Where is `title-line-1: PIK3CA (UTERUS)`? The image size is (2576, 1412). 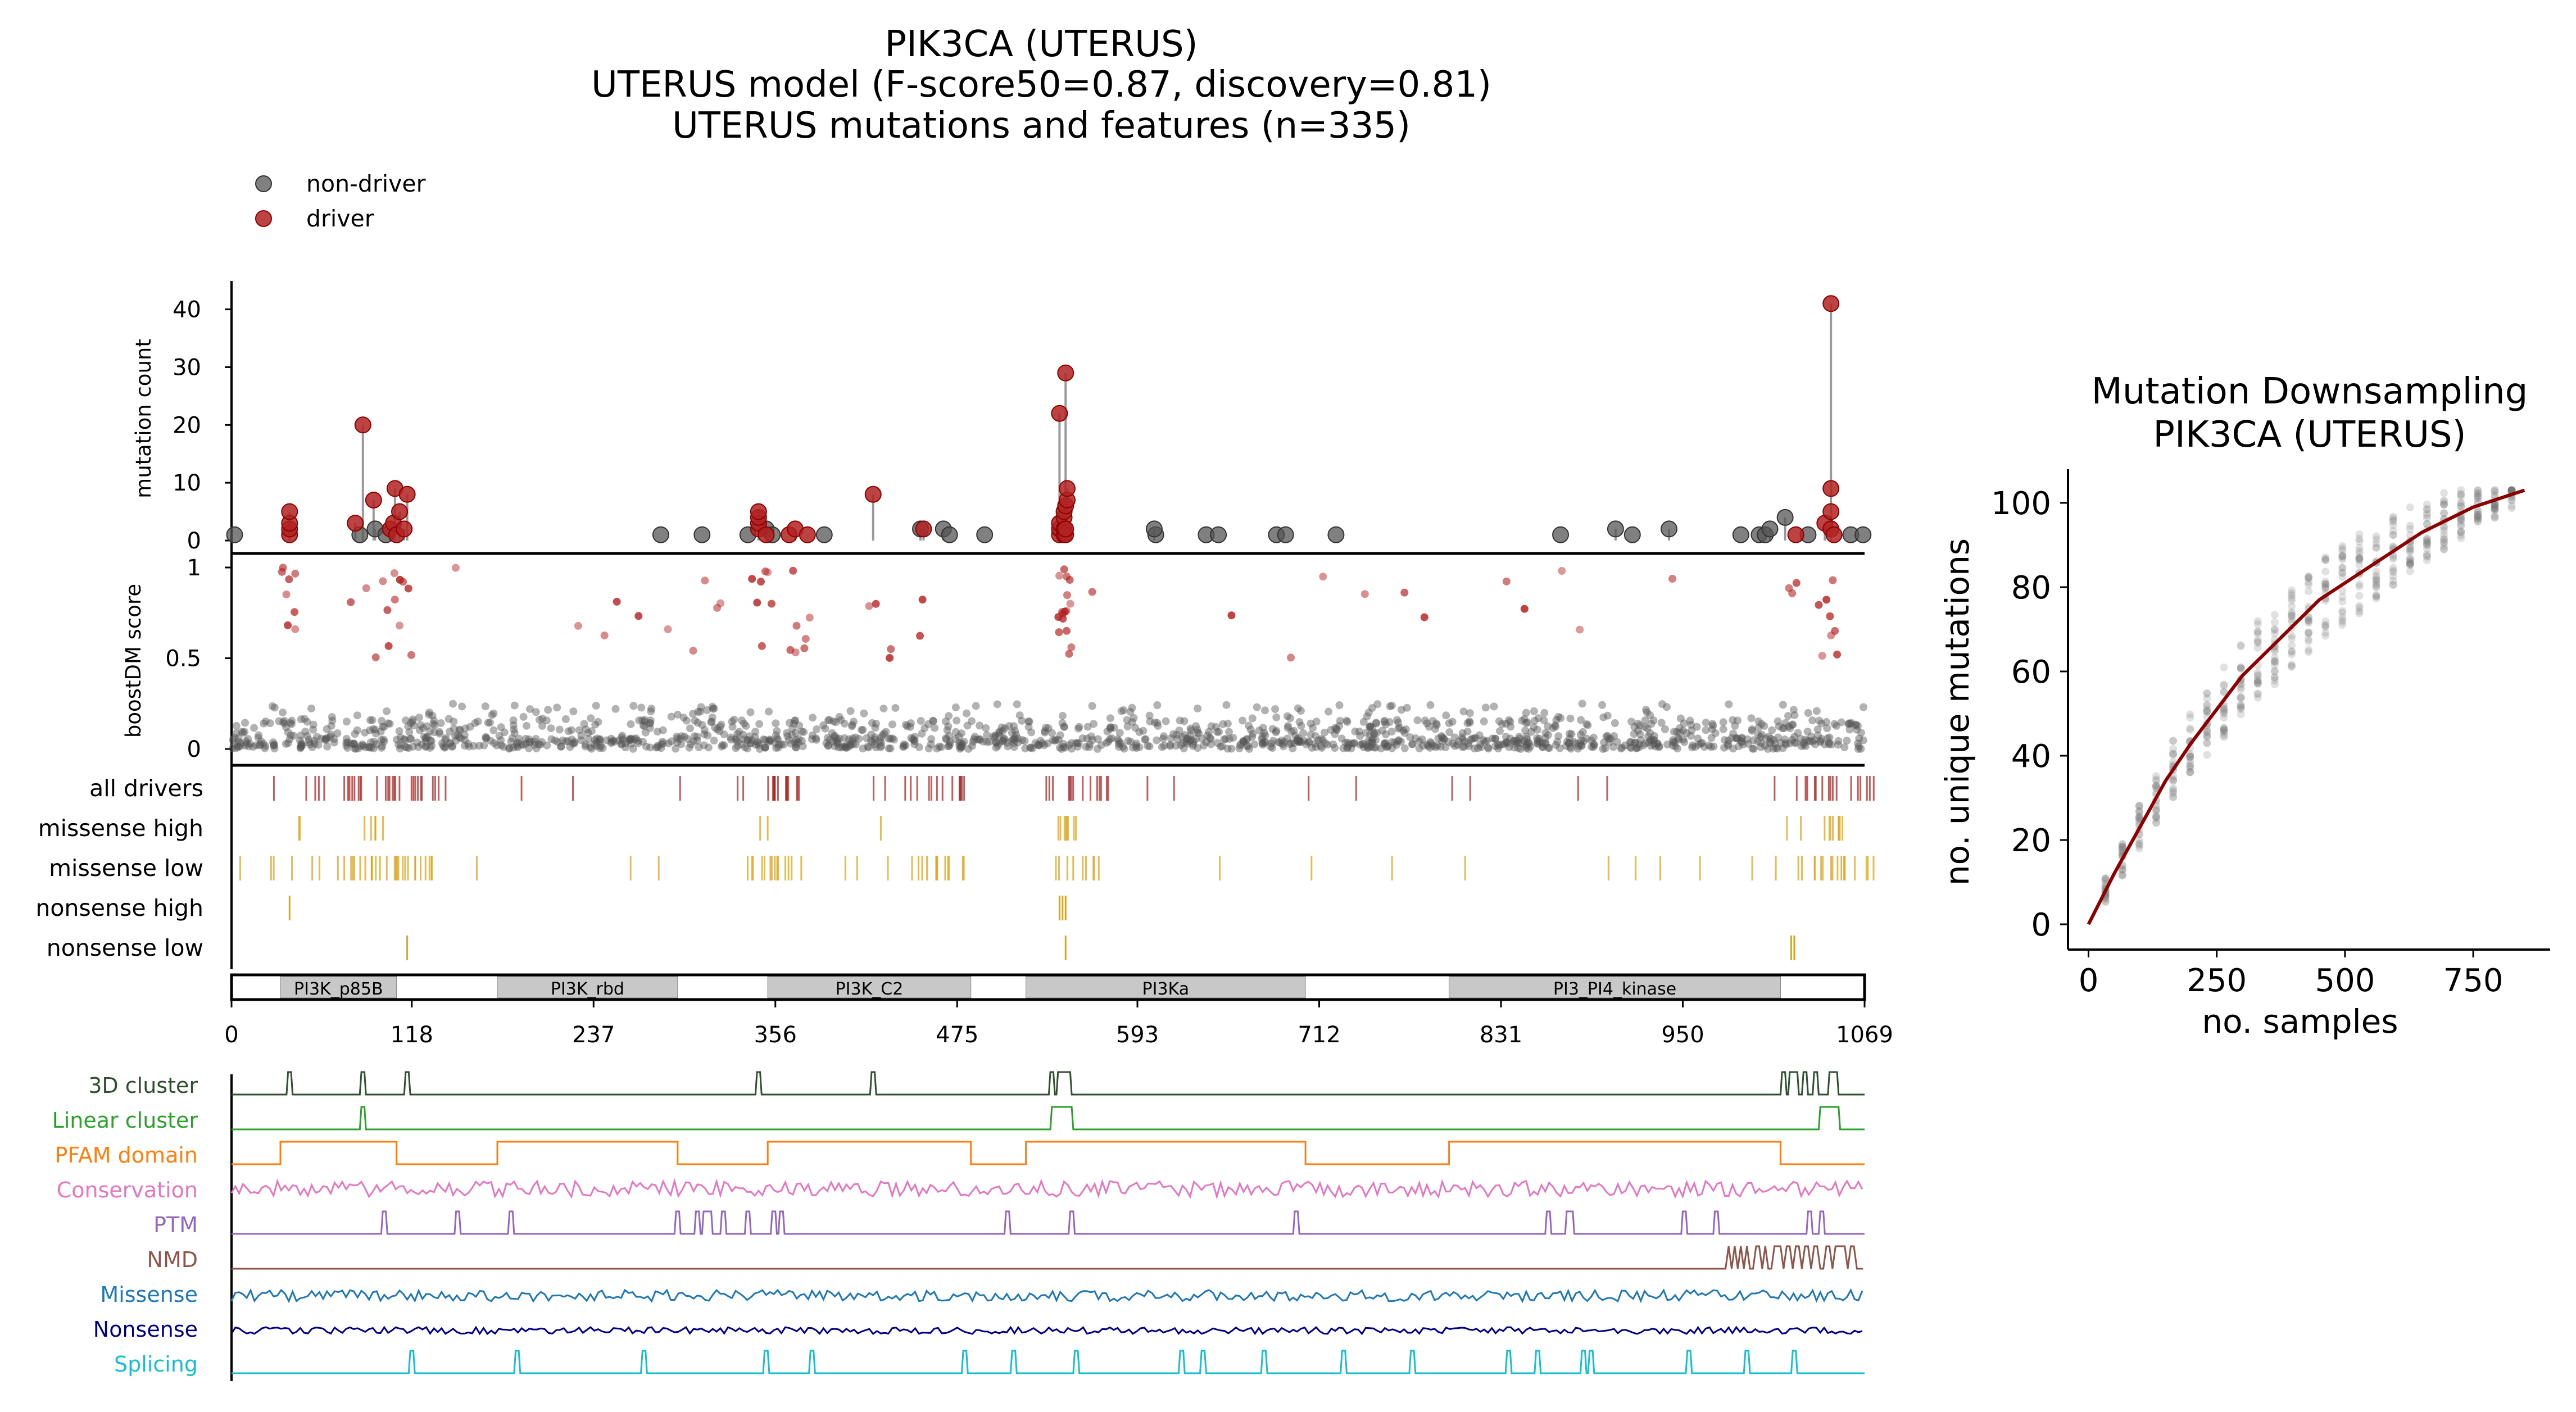 title-line-1: PIK3CA (UTERUS) is located at coordinates (1041, 44).